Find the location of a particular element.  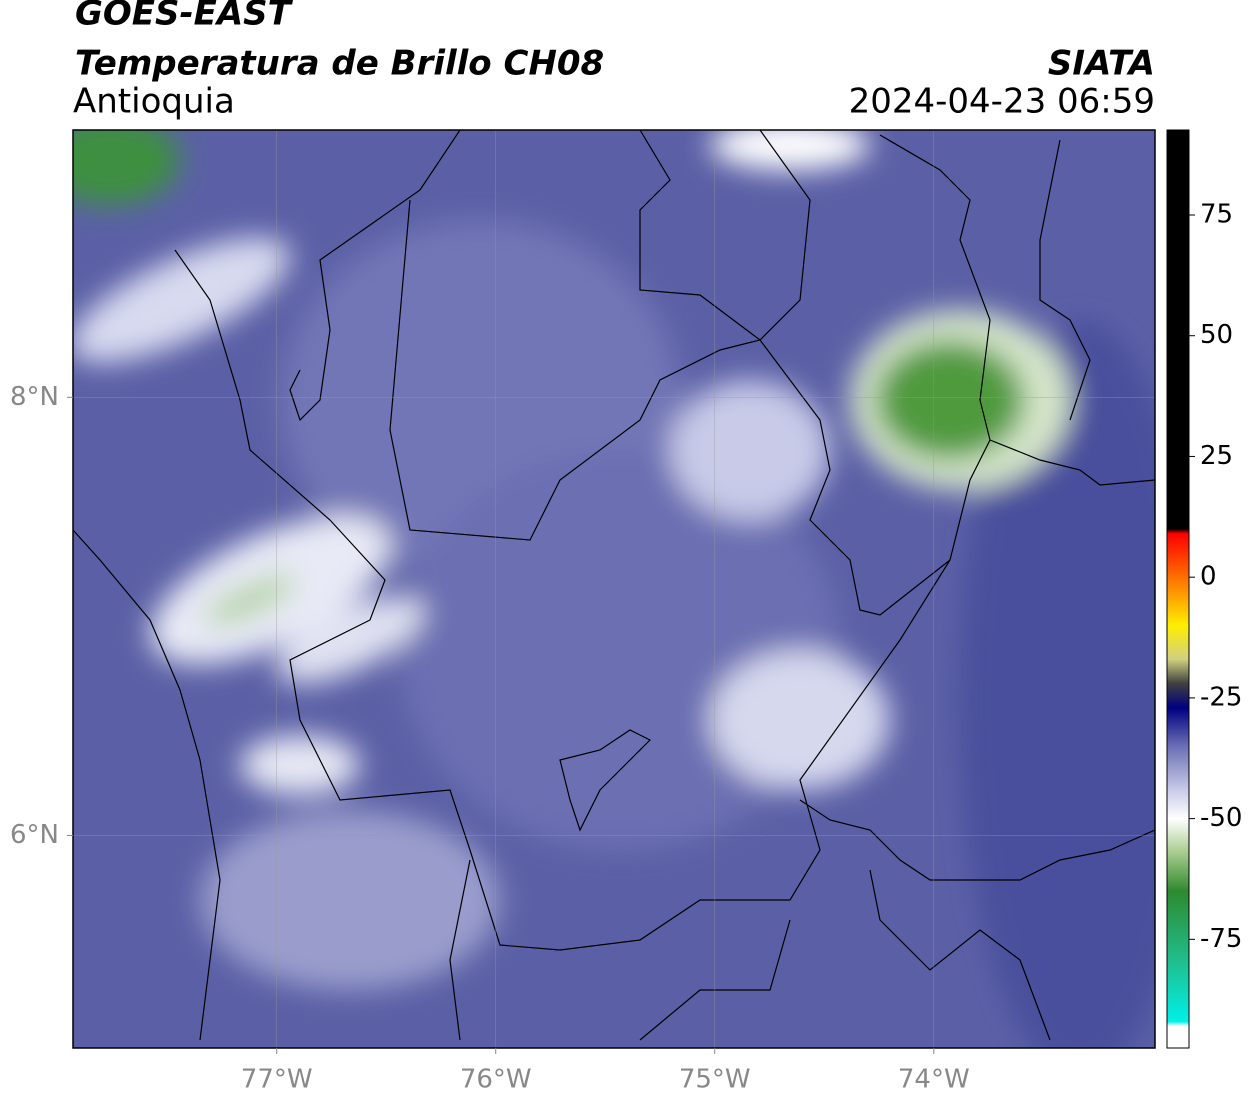

colorbar is located at coordinates (1178, 589).